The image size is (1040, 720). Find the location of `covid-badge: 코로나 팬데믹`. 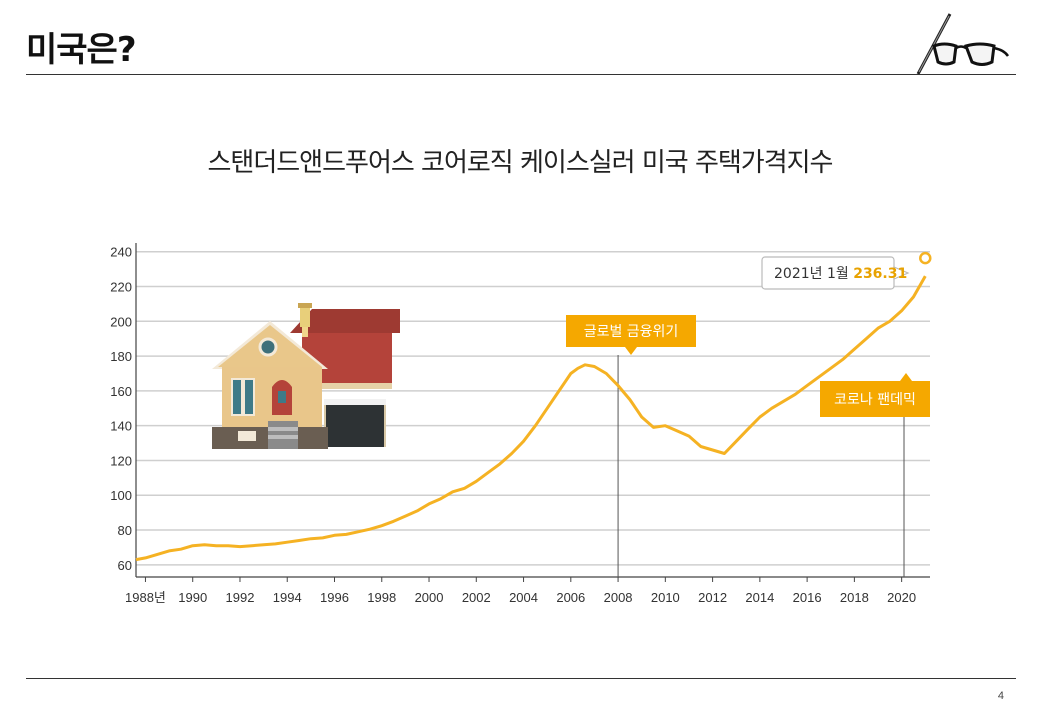

covid-badge: 코로나 팬데믹 is located at coordinates (875, 395).